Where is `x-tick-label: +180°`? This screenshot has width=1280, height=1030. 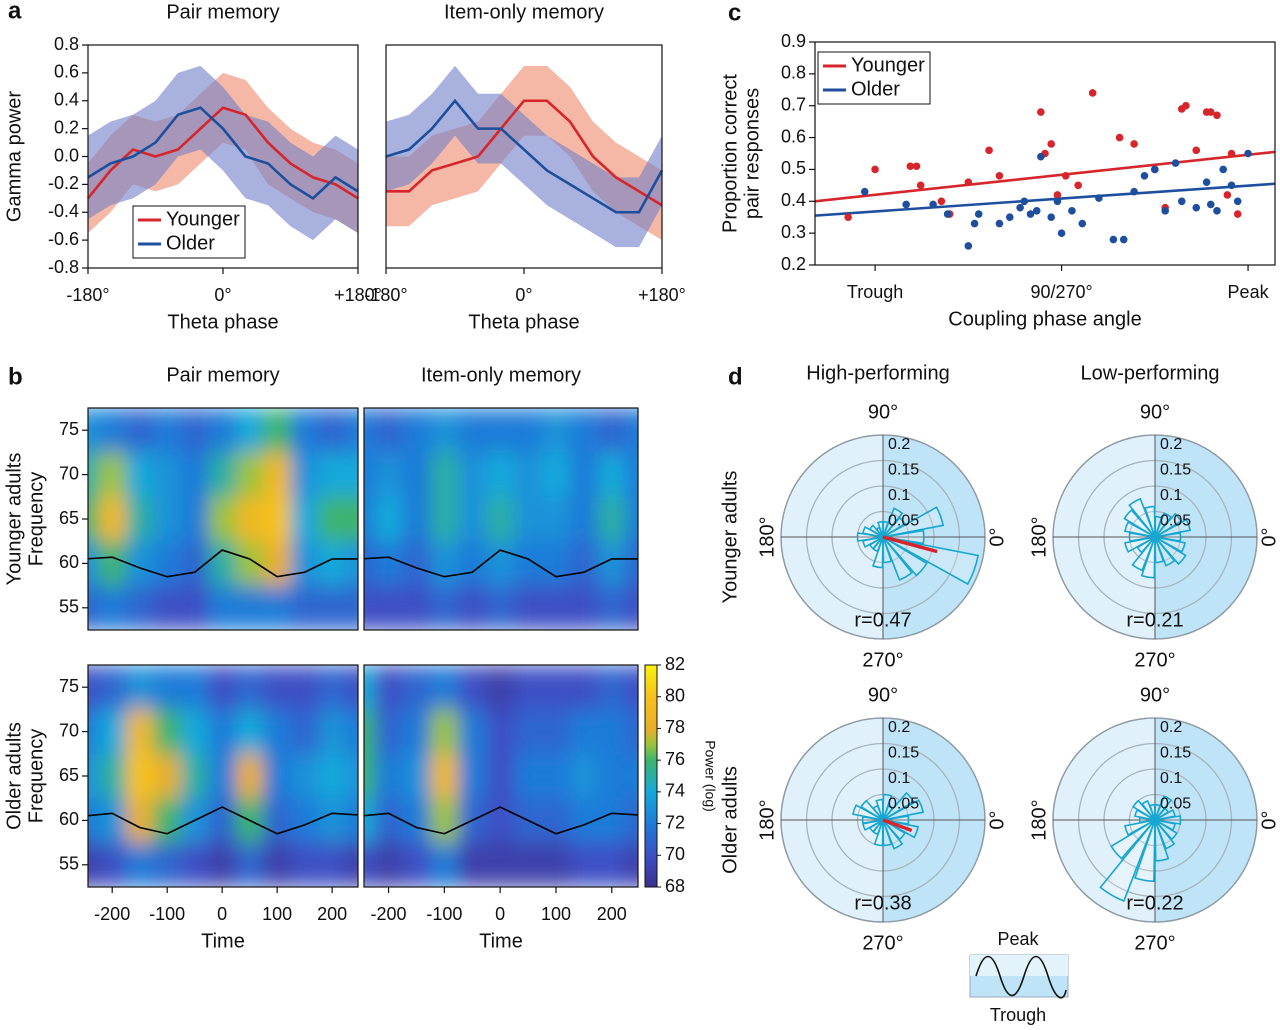
x-tick-label: +180° is located at coordinates (358, 295).